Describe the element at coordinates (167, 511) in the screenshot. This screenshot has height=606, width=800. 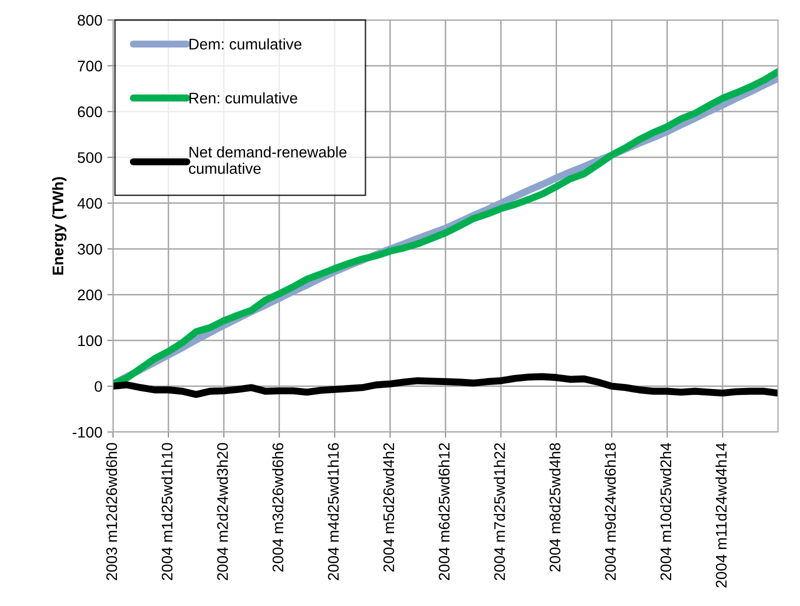
I see `x-tick-label: 2004 m1d25wd1h10` at that location.